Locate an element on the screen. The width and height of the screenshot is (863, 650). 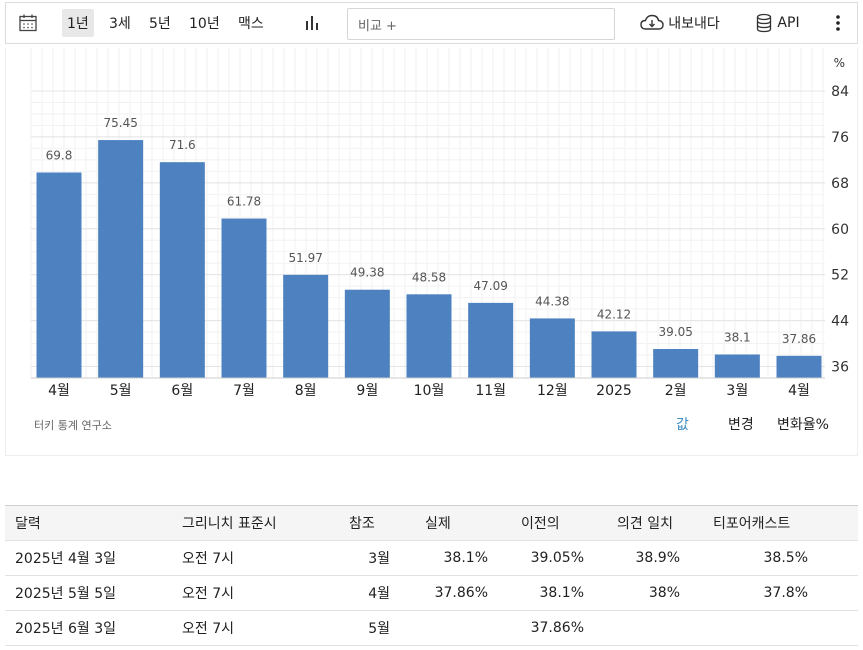
range-1y-button: 1년 is located at coordinates (78, 23).